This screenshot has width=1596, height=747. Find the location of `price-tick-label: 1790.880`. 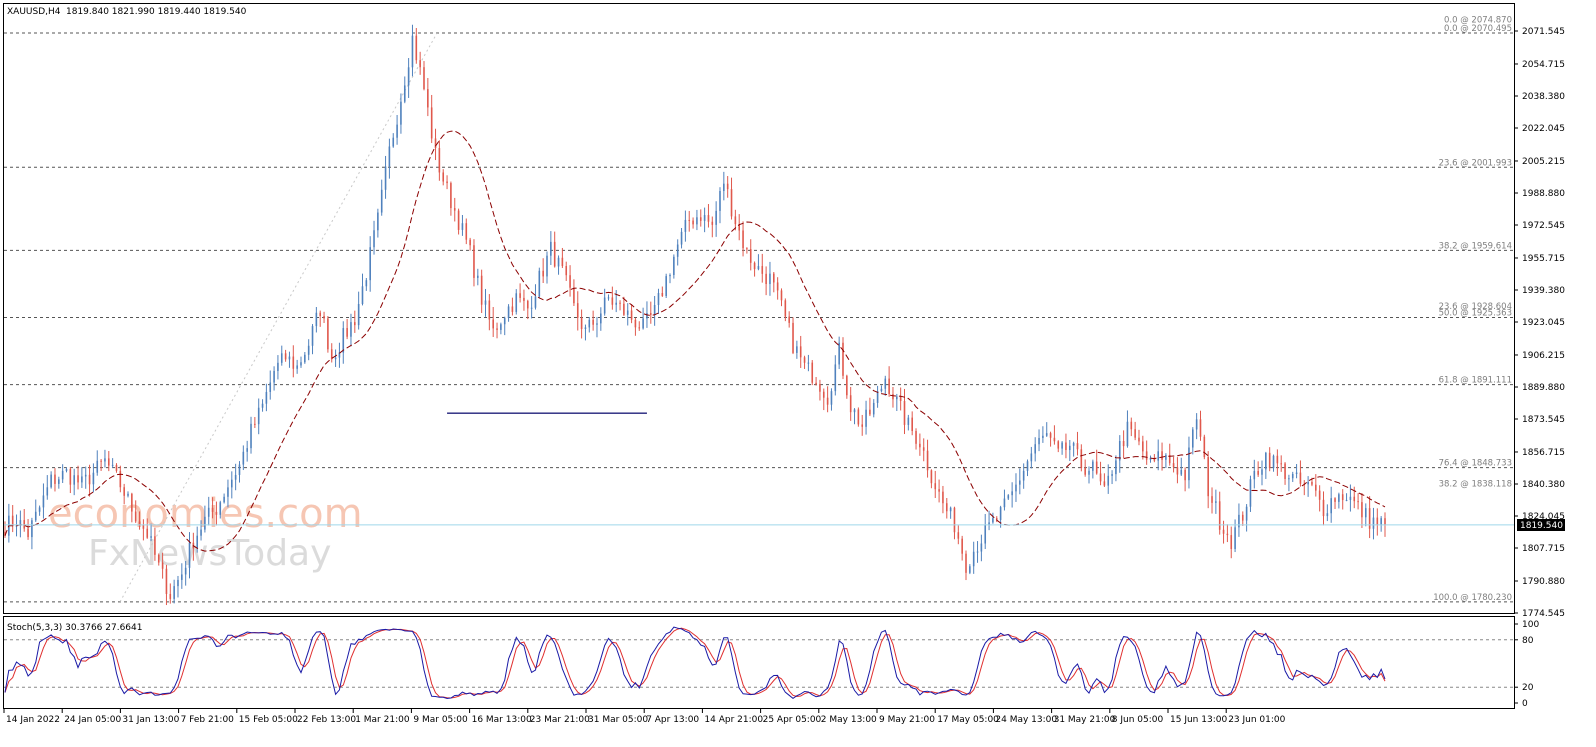

price-tick-label: 1790.880 is located at coordinates (1543, 582).